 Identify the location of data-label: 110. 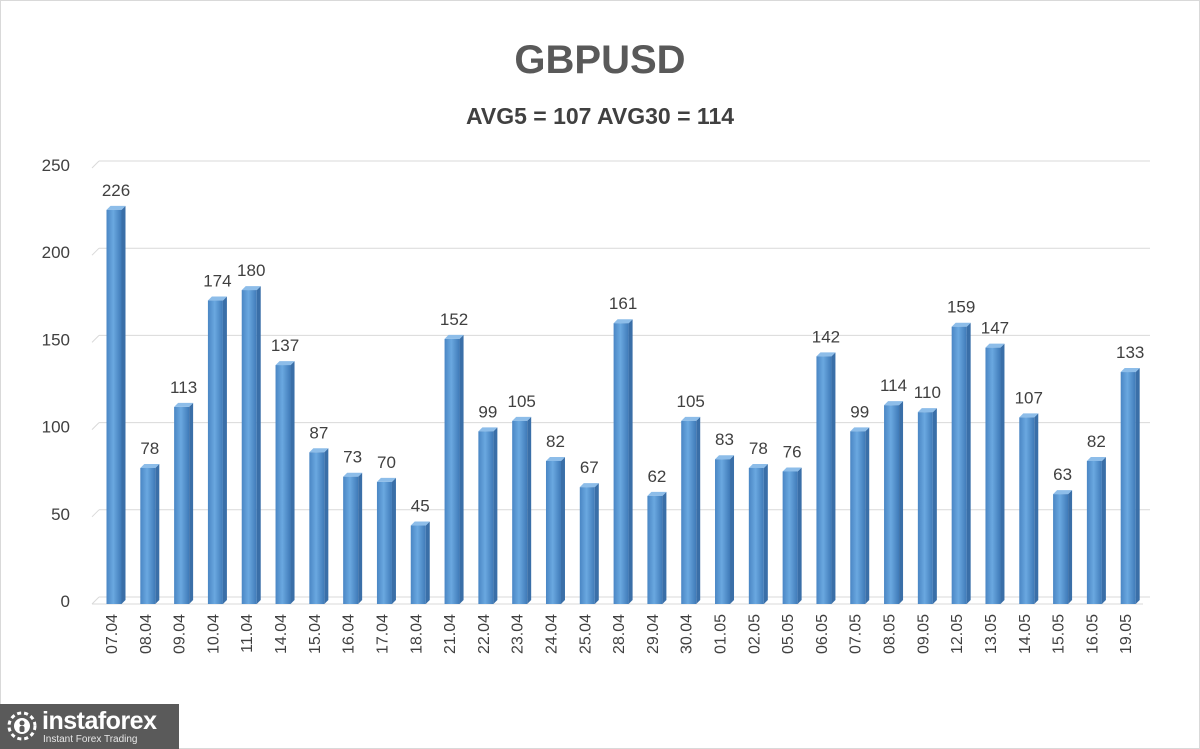
(927, 392).